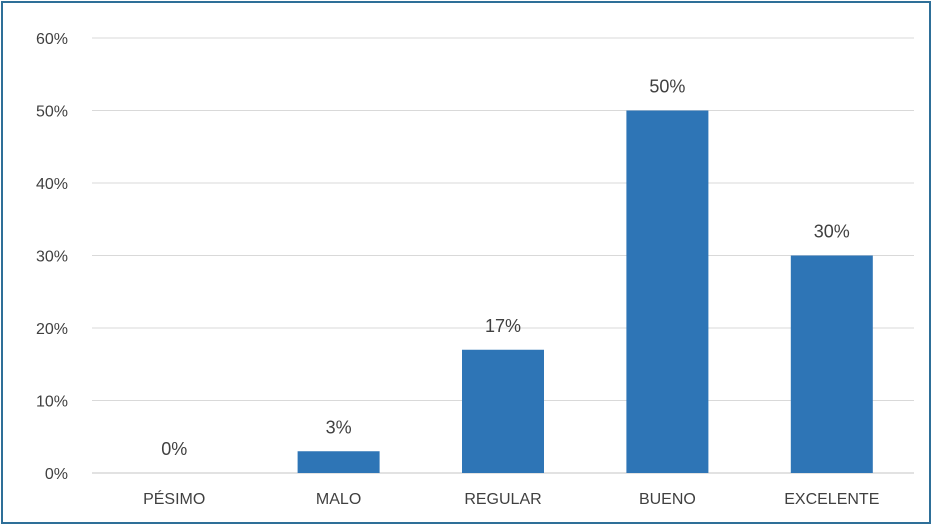 Image resolution: width=932 pixels, height=525 pixels. Describe the element at coordinates (502, 499) in the screenshot. I see `x-tick-label: REGULAR` at that location.